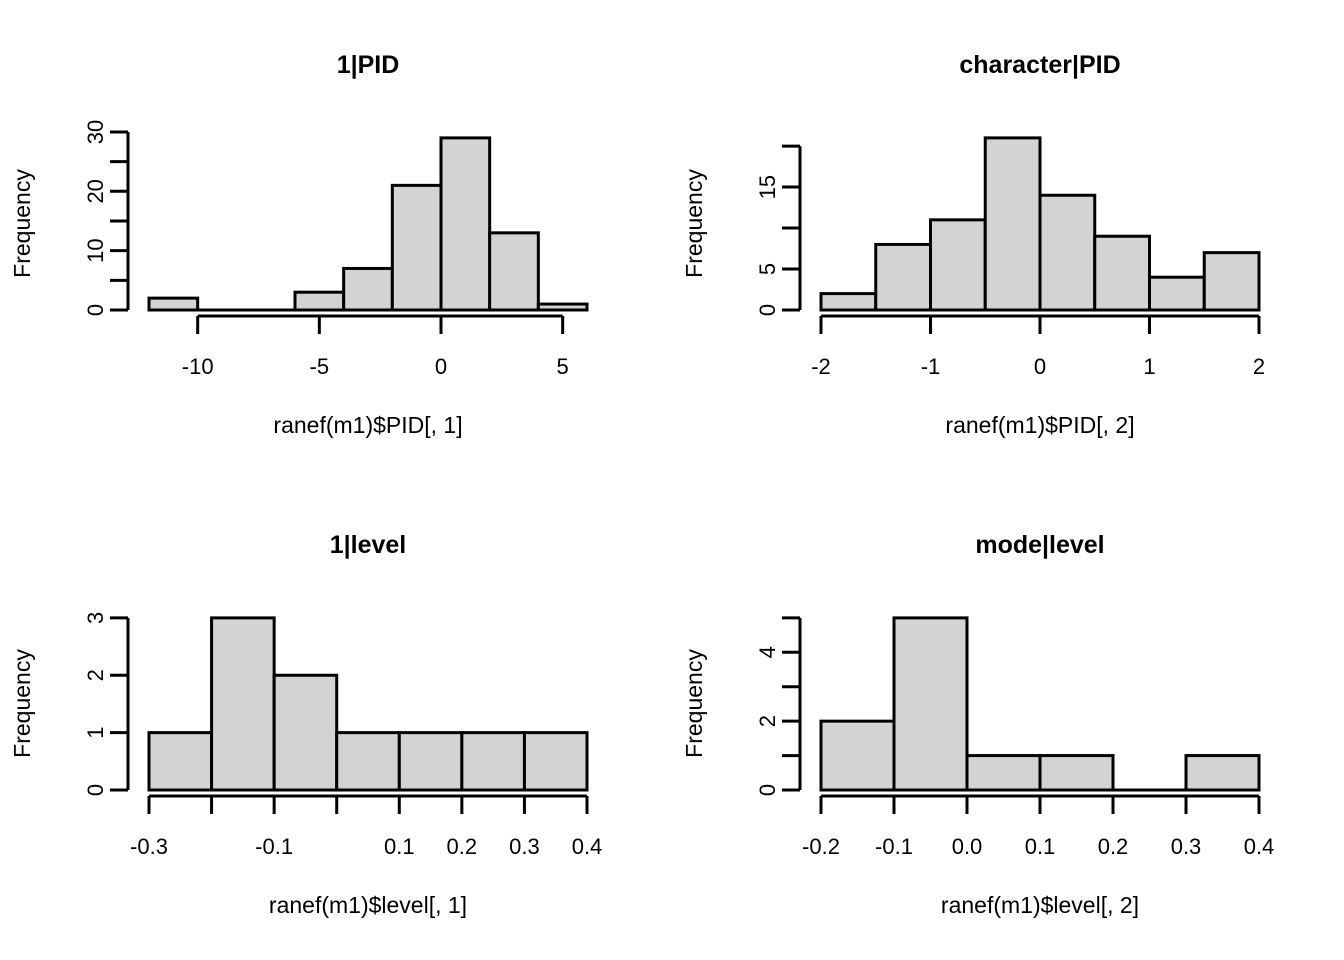 The height and width of the screenshot is (960, 1344). I want to click on plot-title: 1|PID, so click(368, 65).